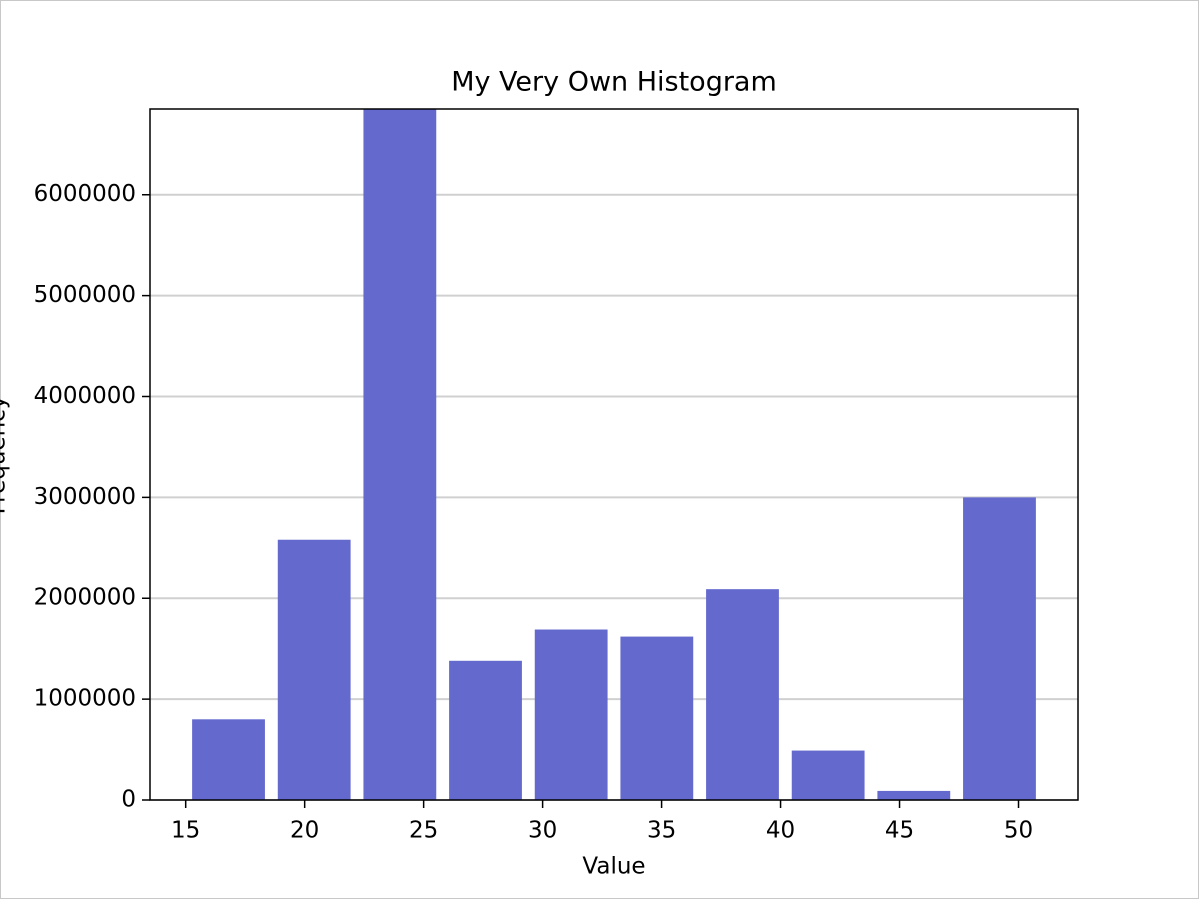 This screenshot has height=900, width=1200. I want to click on x-tick-label: 45, so click(899, 831).